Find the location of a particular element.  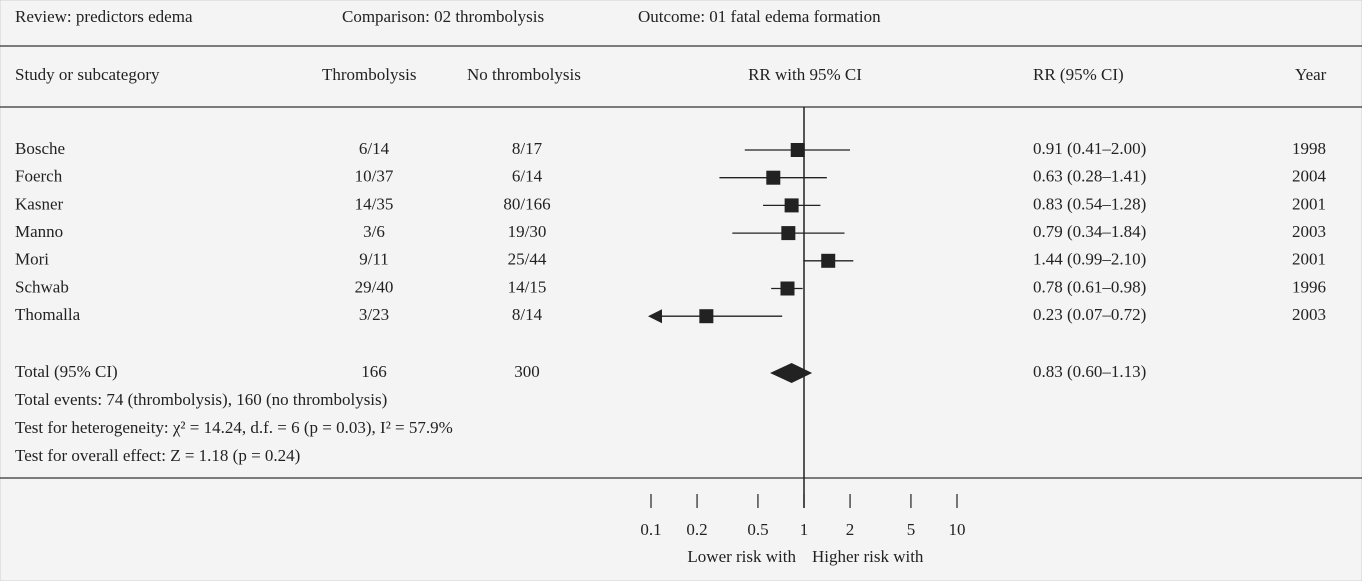

rr-label: 0.91 (0.41–2.00) is located at coordinates (1089, 148).